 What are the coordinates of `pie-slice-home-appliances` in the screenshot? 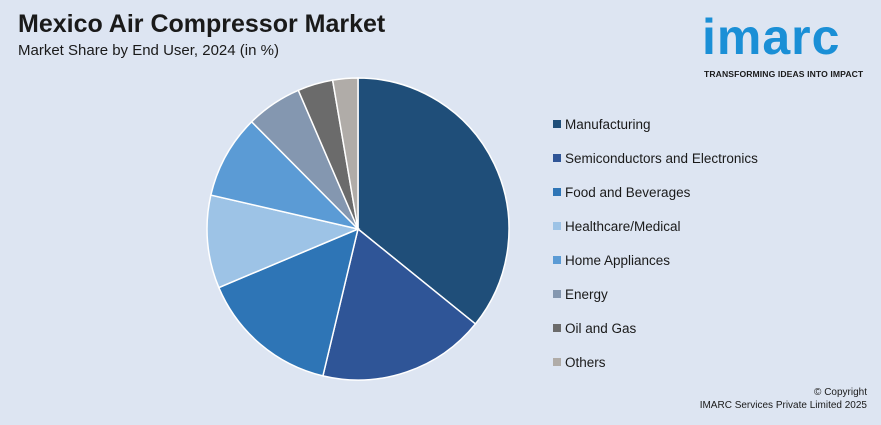 It's located at (285, 175).